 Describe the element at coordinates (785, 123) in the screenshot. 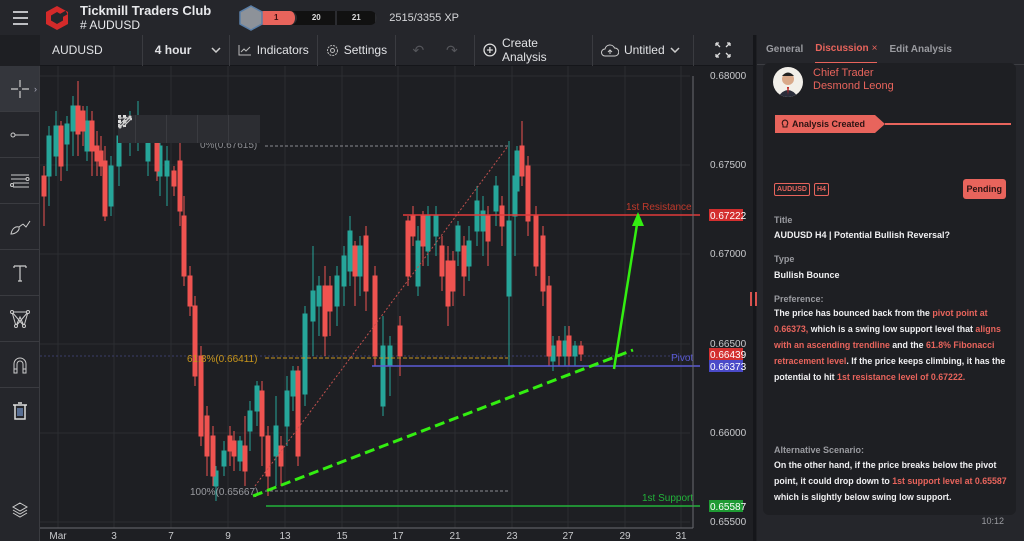

I see `lightbulb-icon` at that location.